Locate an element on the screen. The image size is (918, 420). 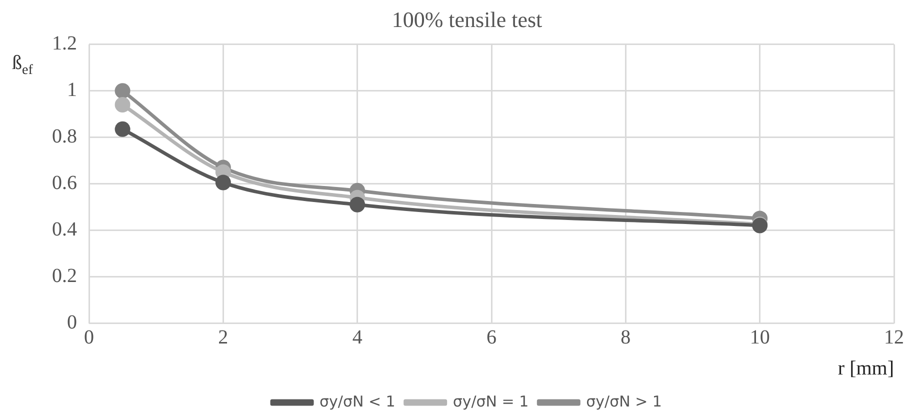
y-tick-label: 0.2 is located at coordinates (64, 275).